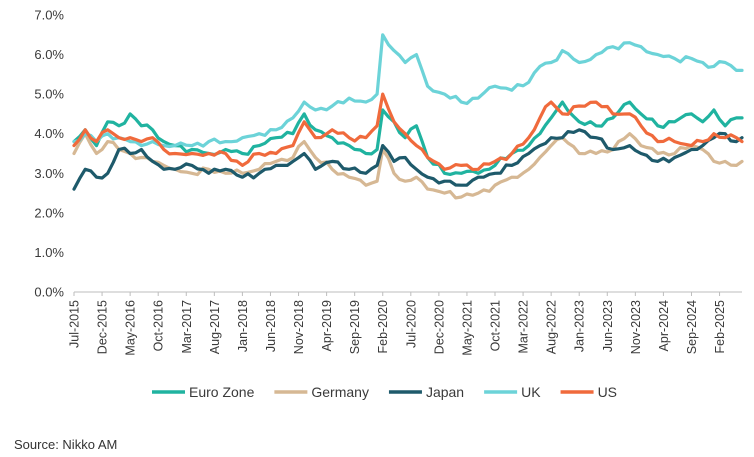 The height and width of the screenshot is (457, 754). What do you see at coordinates (340, 392) in the screenshot?
I see `legend-label: Germany` at bounding box center [340, 392].